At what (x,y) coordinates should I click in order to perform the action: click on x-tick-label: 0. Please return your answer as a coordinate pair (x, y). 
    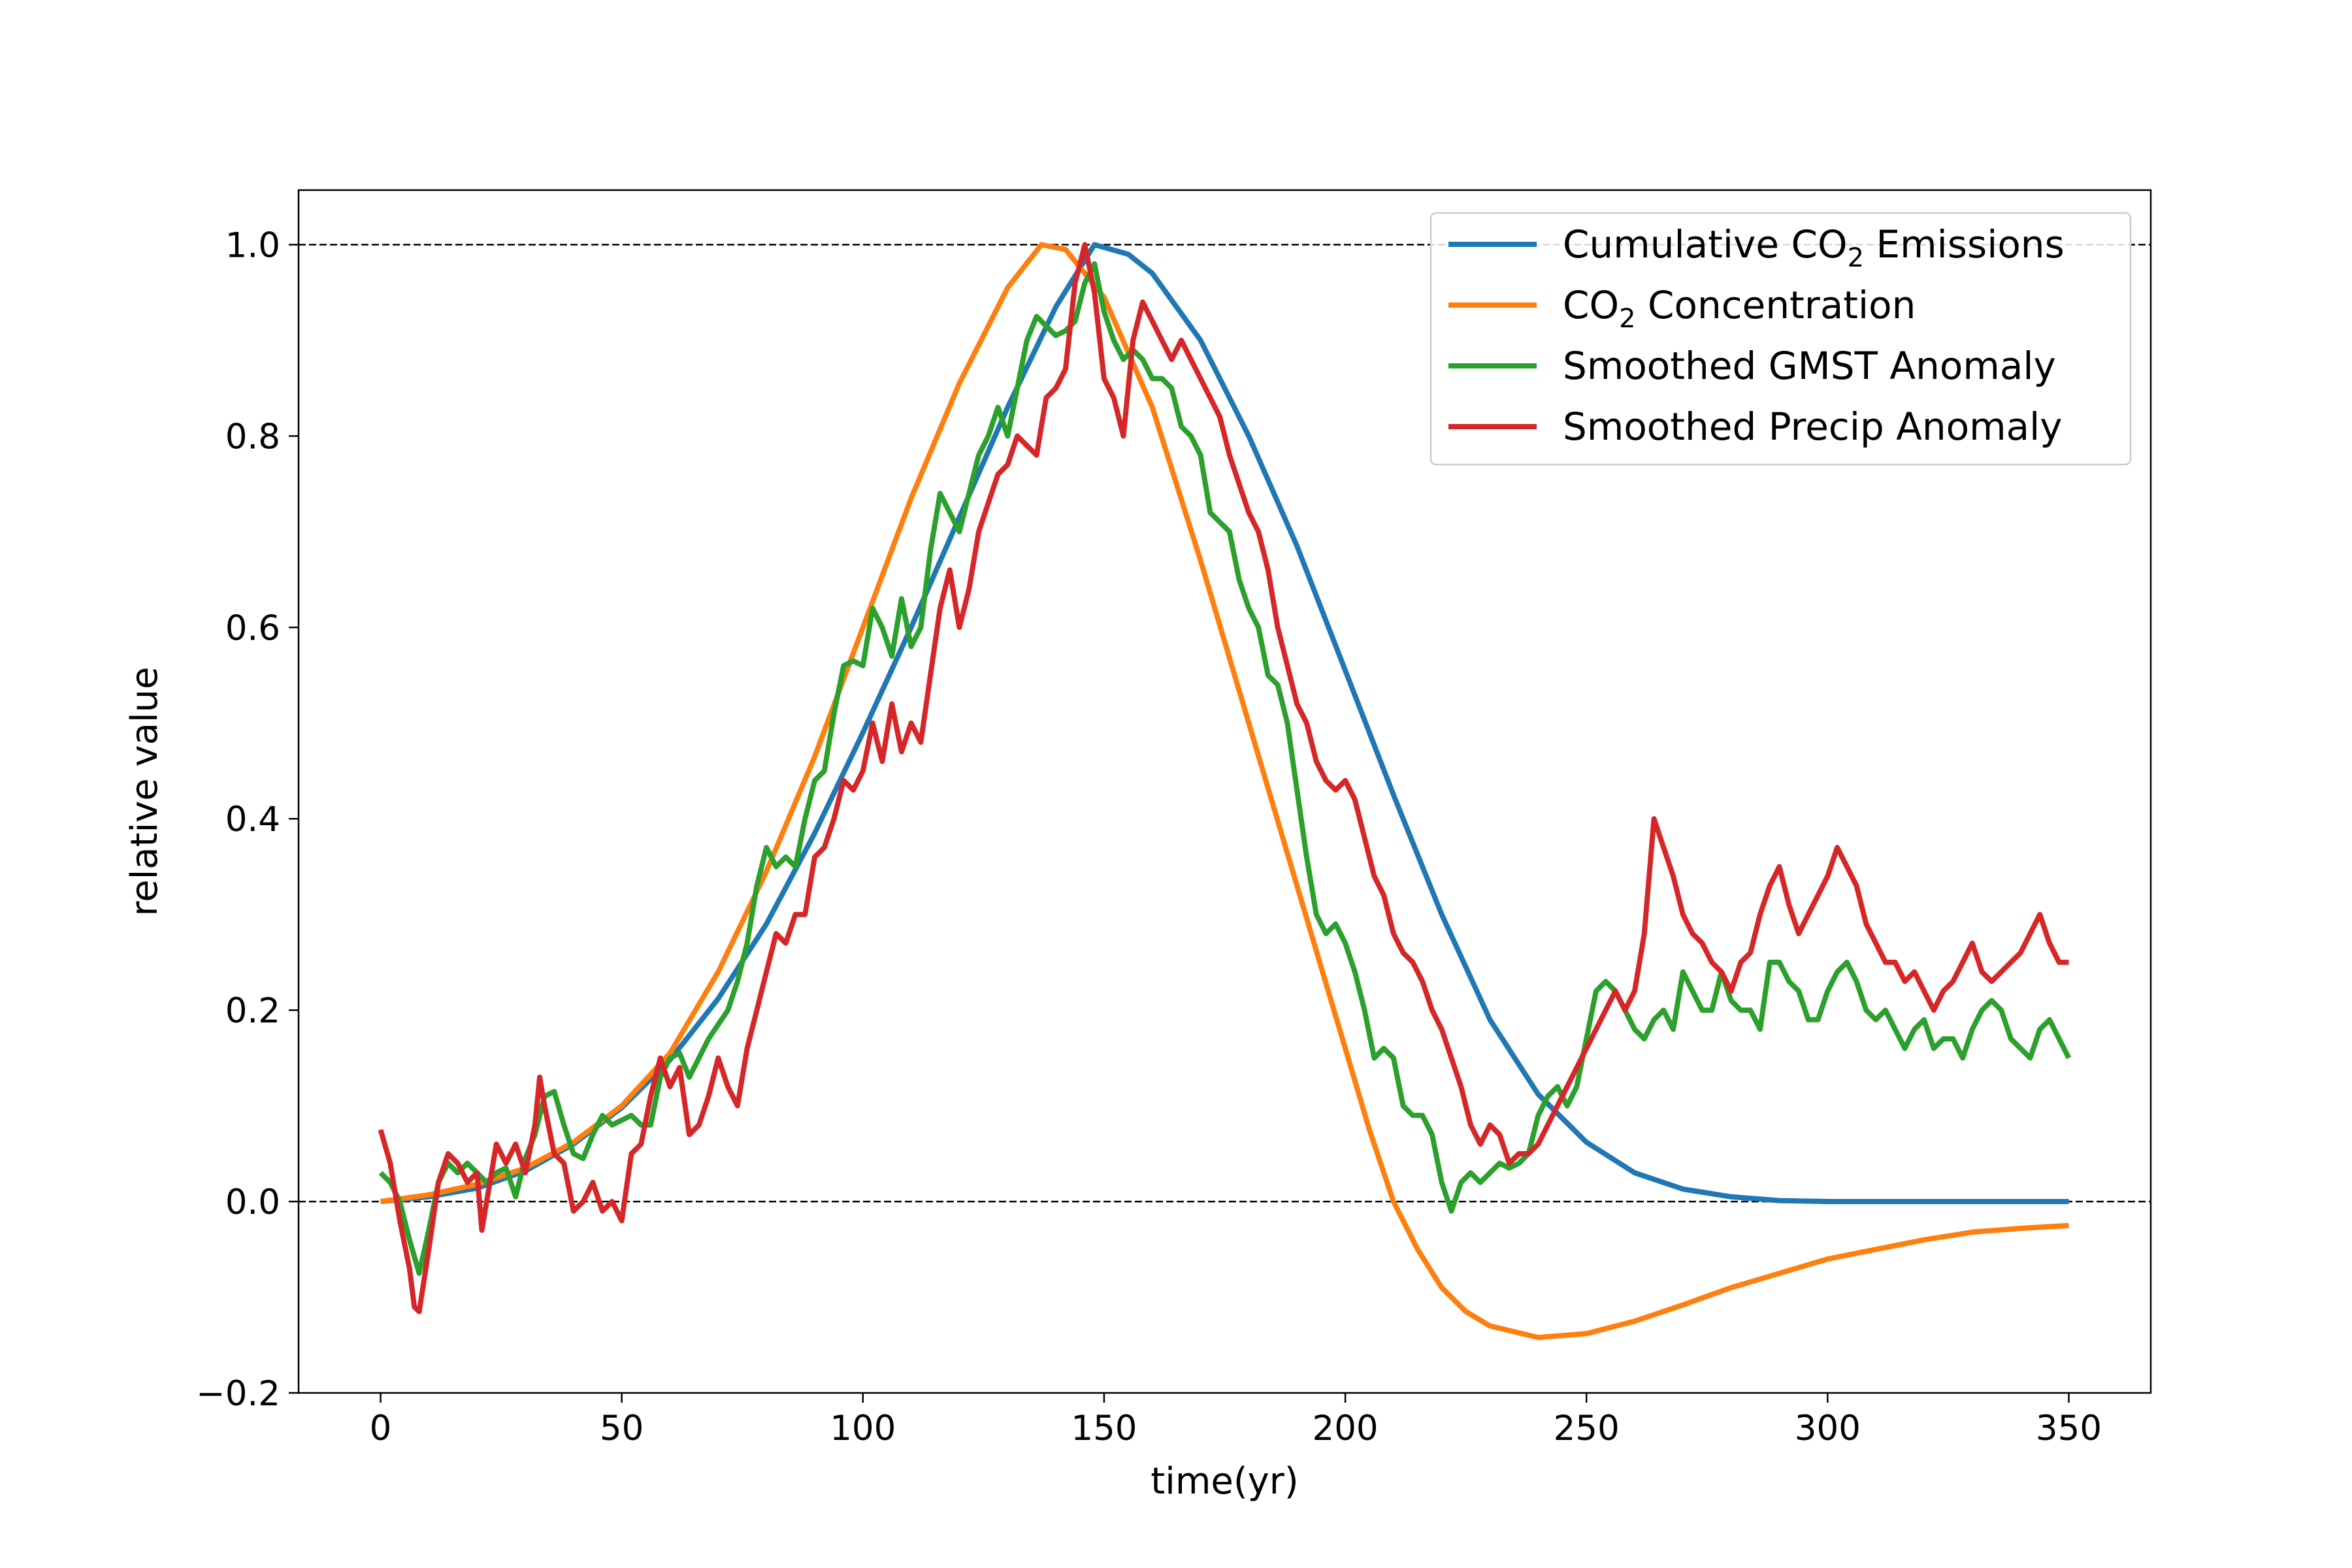
    Looking at the image, I should click on (381, 1428).